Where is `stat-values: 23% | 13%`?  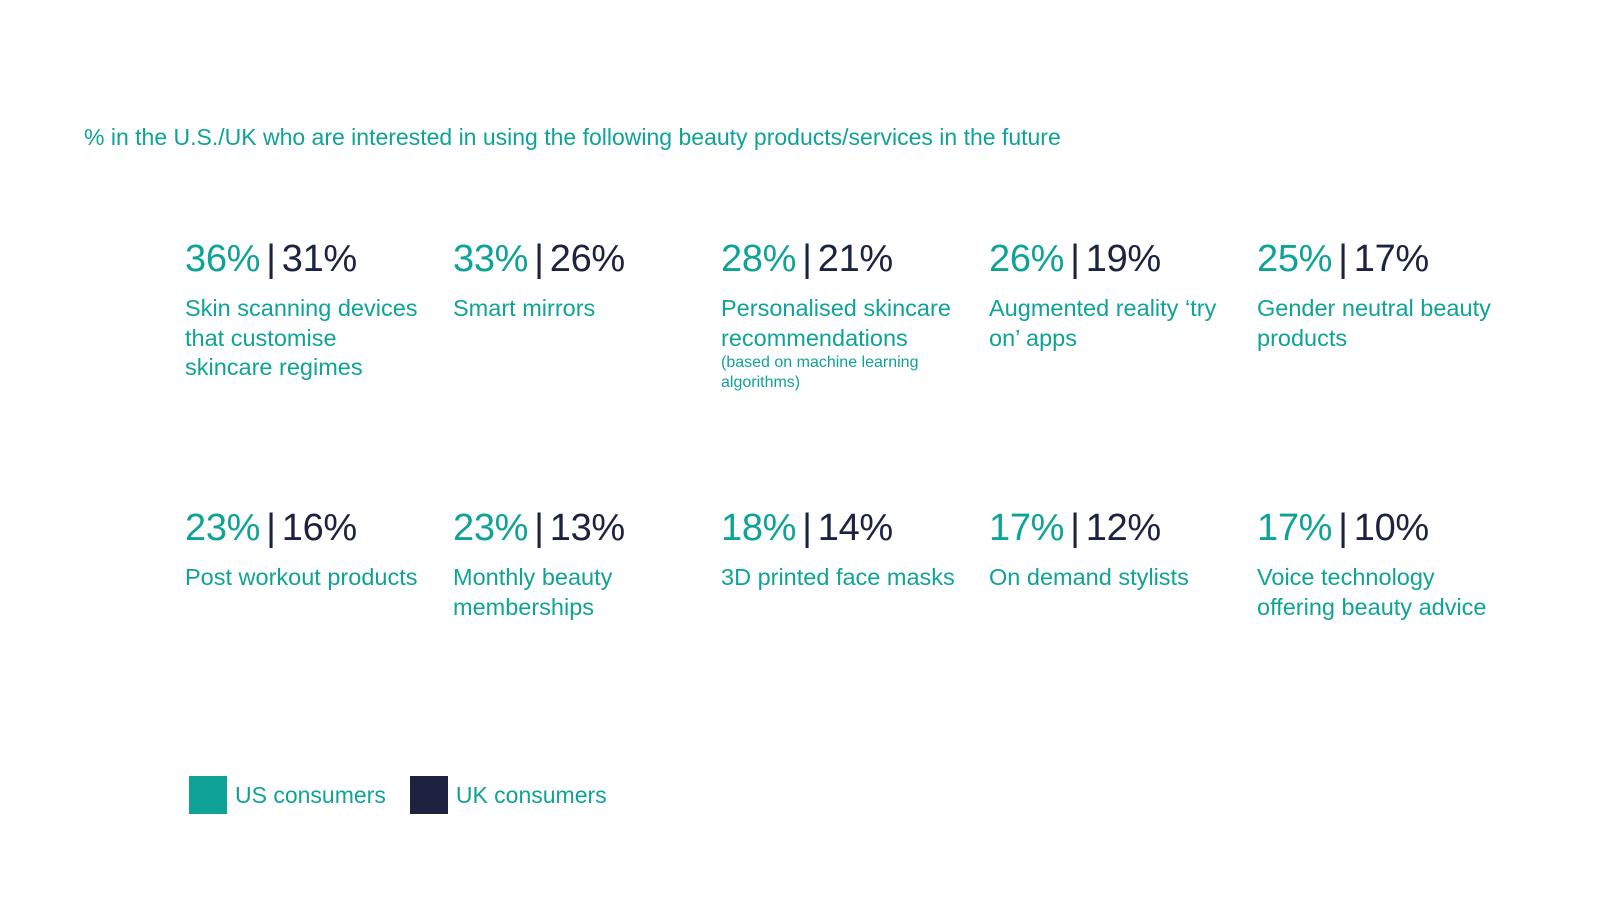
stat-values: 23% | 13% is located at coordinates (575, 528).